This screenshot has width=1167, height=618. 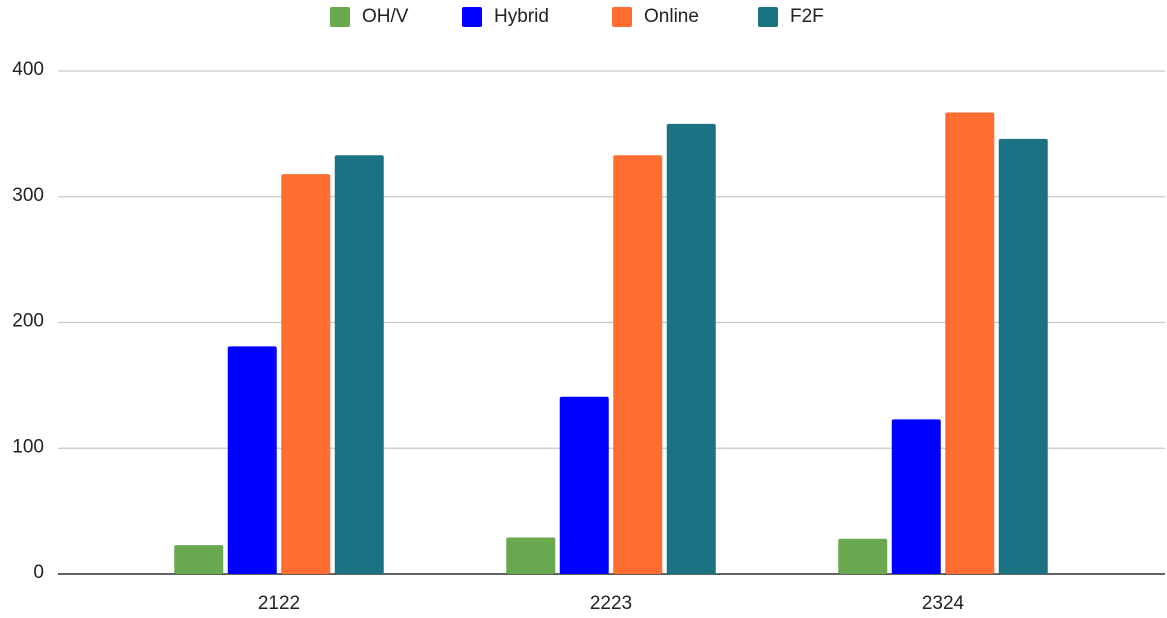 What do you see at coordinates (28, 195) in the screenshot?
I see `y-tick-label: 300` at bounding box center [28, 195].